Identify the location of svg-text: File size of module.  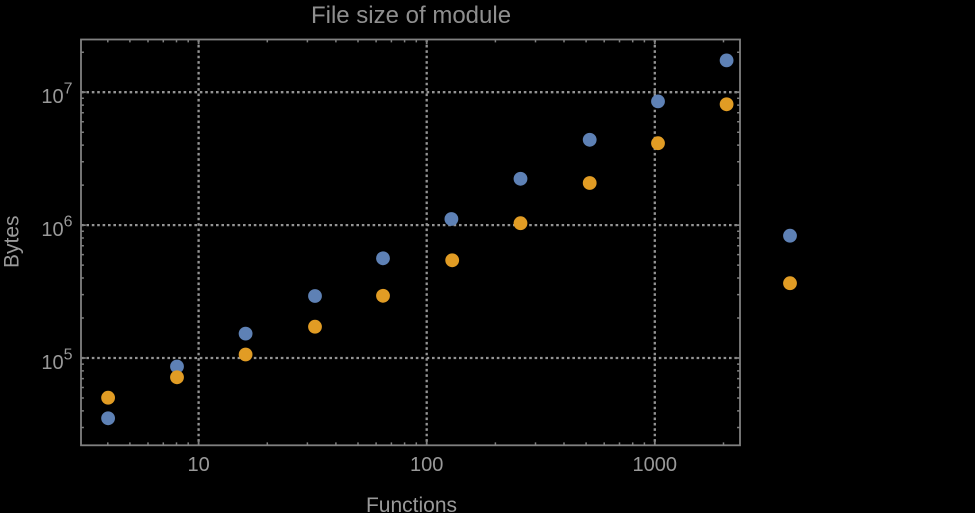
(411, 15).